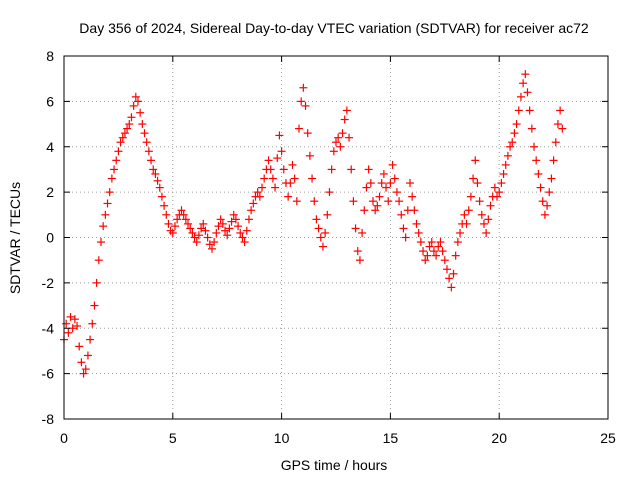 This screenshot has height=480, width=640. Describe the element at coordinates (48, 374) in the screenshot. I see `y-tick-label: -6` at that location.